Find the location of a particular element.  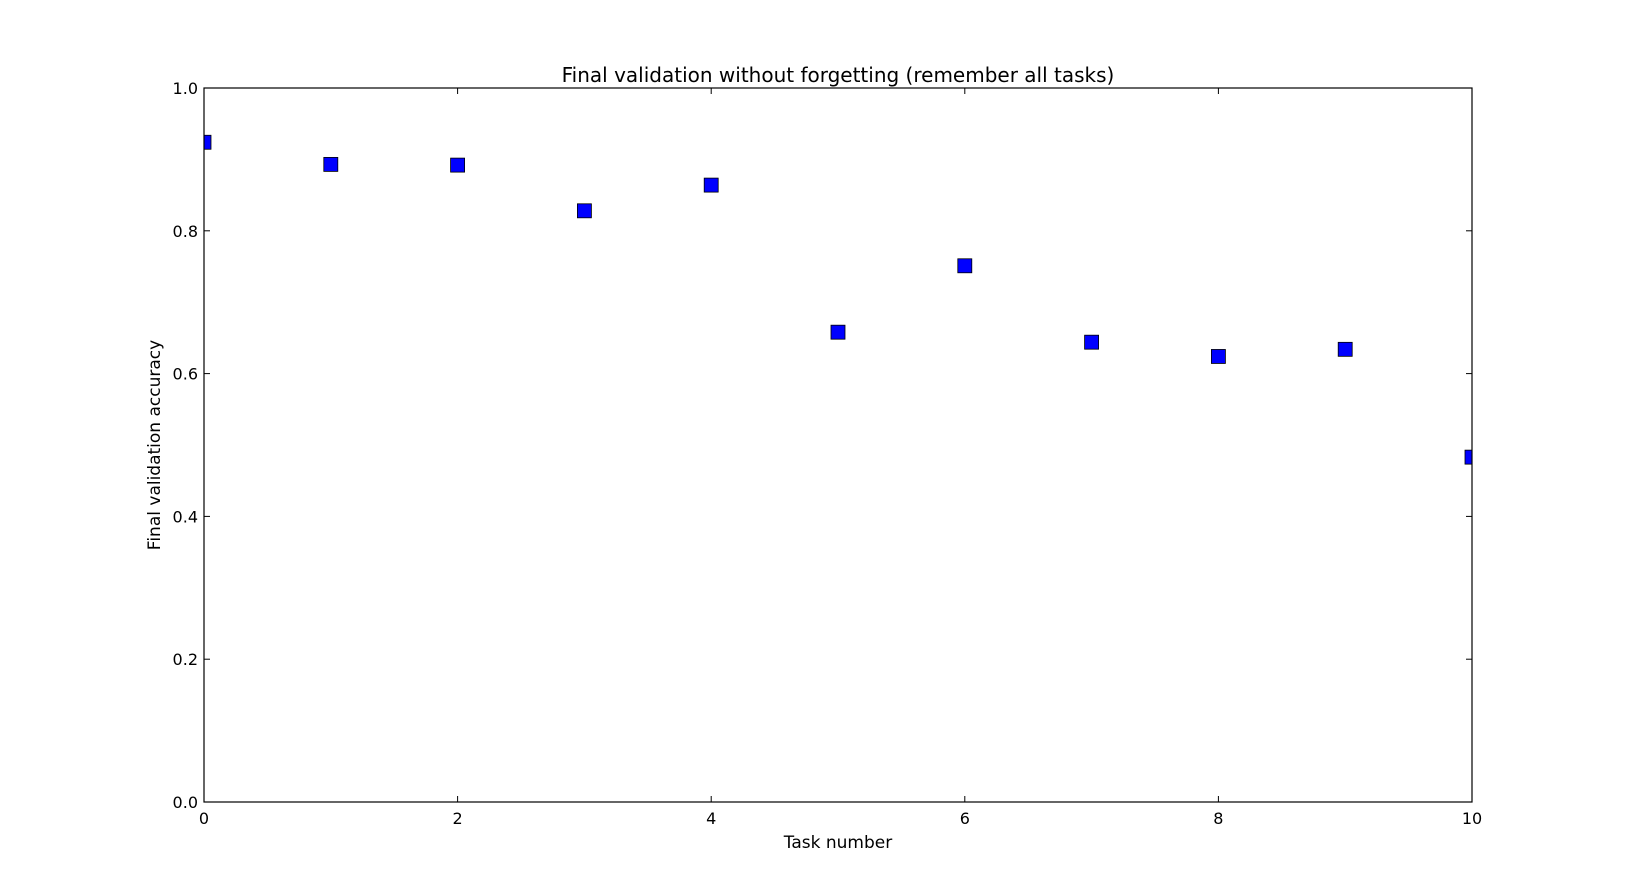

y-tick-label: 0.2 is located at coordinates (185, 659).